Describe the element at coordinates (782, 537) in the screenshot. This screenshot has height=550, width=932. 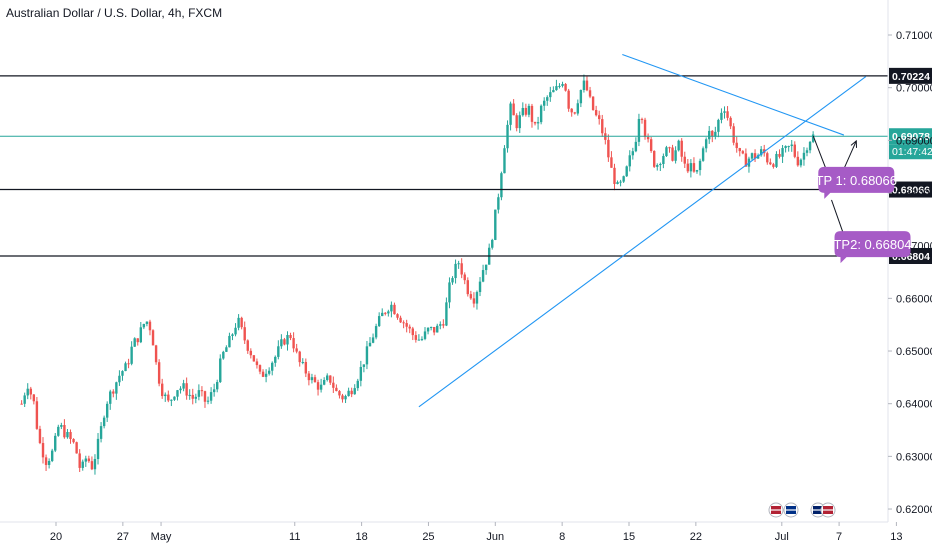
I see `x-tick-label: Jul` at that location.